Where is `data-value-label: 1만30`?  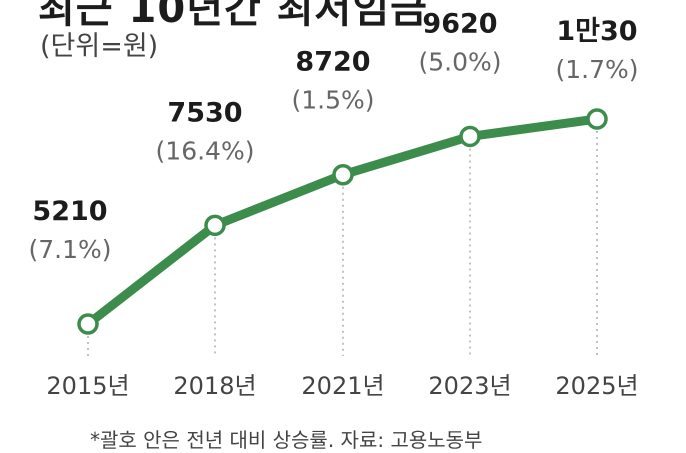 data-value-label: 1만30 is located at coordinates (596, 31).